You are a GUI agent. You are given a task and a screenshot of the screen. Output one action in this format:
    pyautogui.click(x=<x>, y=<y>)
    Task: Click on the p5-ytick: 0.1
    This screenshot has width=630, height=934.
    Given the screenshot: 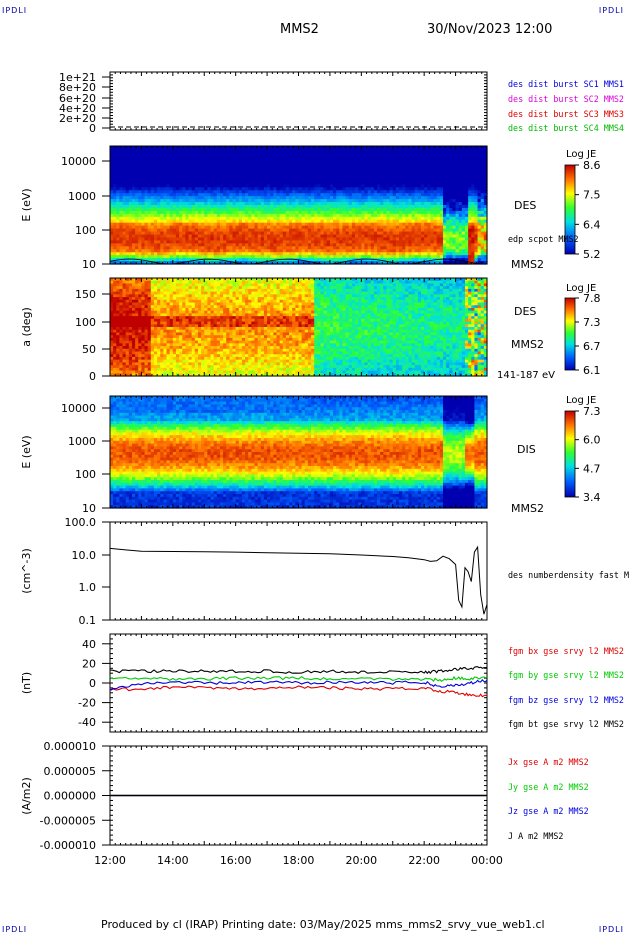 What is the action you would take?
    pyautogui.click(x=88, y=620)
    